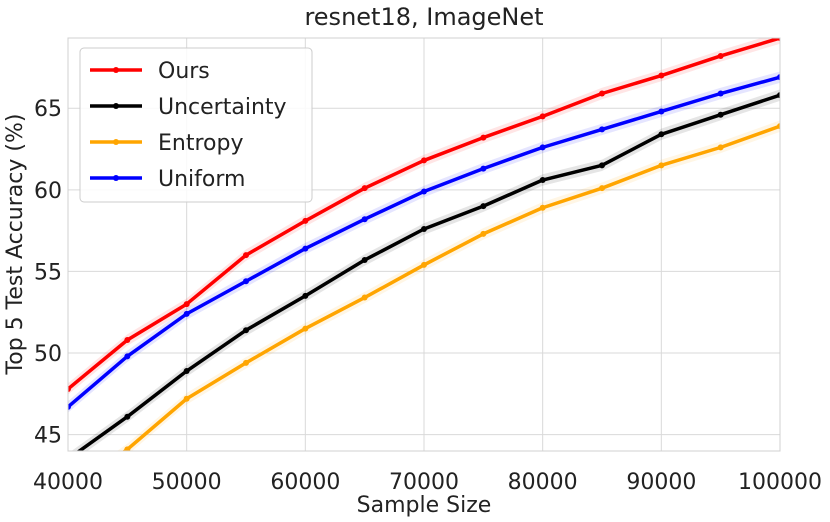 The height and width of the screenshot is (522, 830). Describe the element at coordinates (15, 245) in the screenshot. I see `y-axis-label: Top 5 Test Accuracy (%)` at that location.